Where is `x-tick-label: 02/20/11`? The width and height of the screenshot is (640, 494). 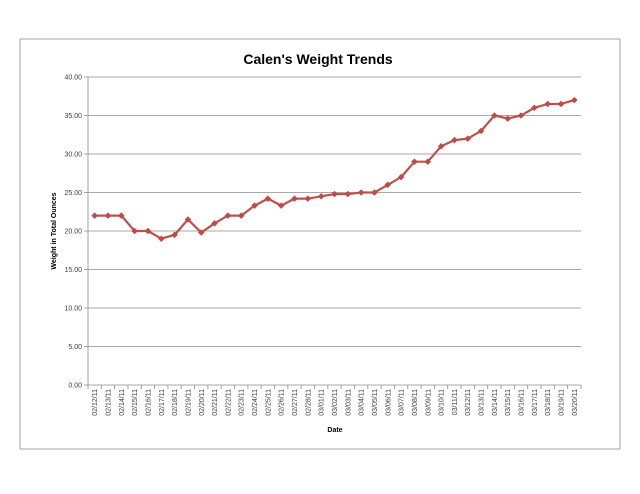
x-tick-label: 02/20/11 is located at coordinates (202, 402).